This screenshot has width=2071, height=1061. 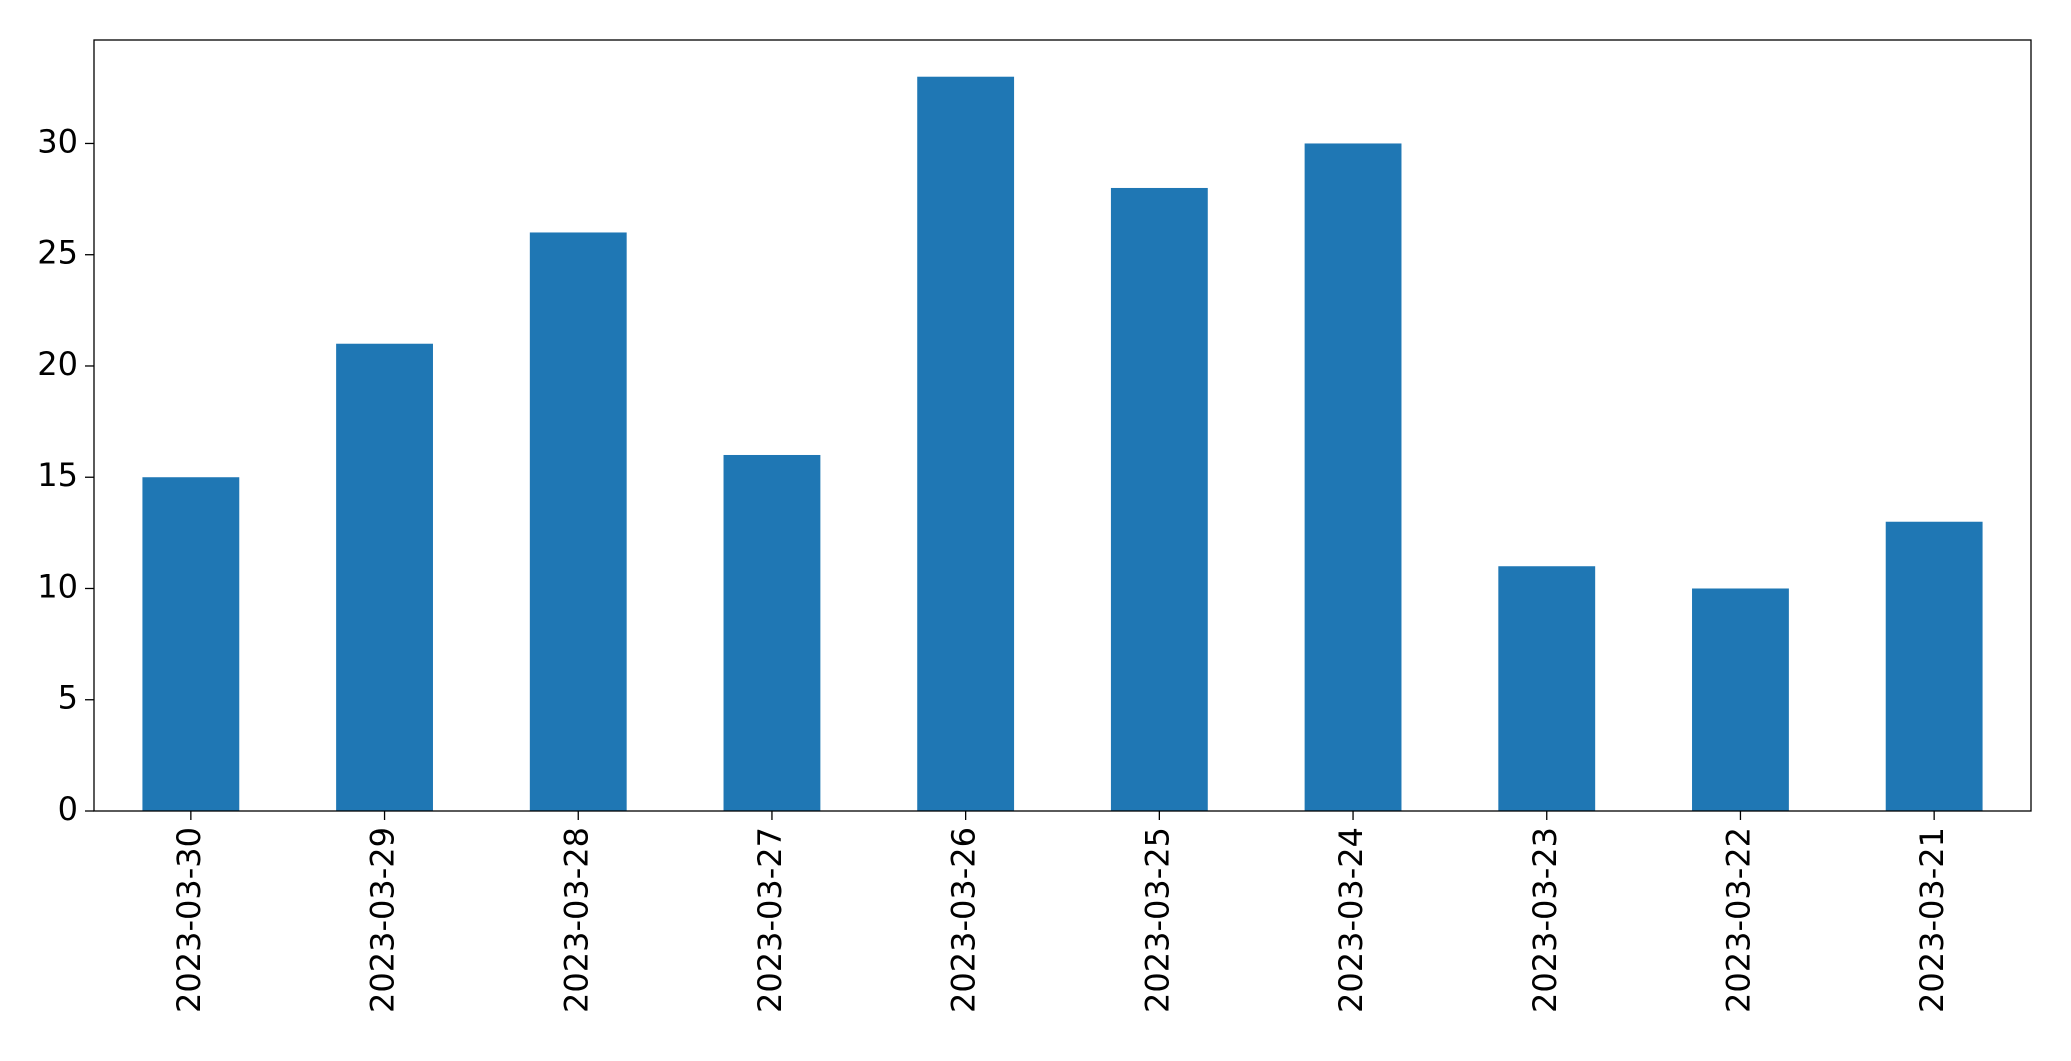 What do you see at coordinates (1545, 920) in the screenshot?
I see `x-tick-label: 2023-03-23` at bounding box center [1545, 920].